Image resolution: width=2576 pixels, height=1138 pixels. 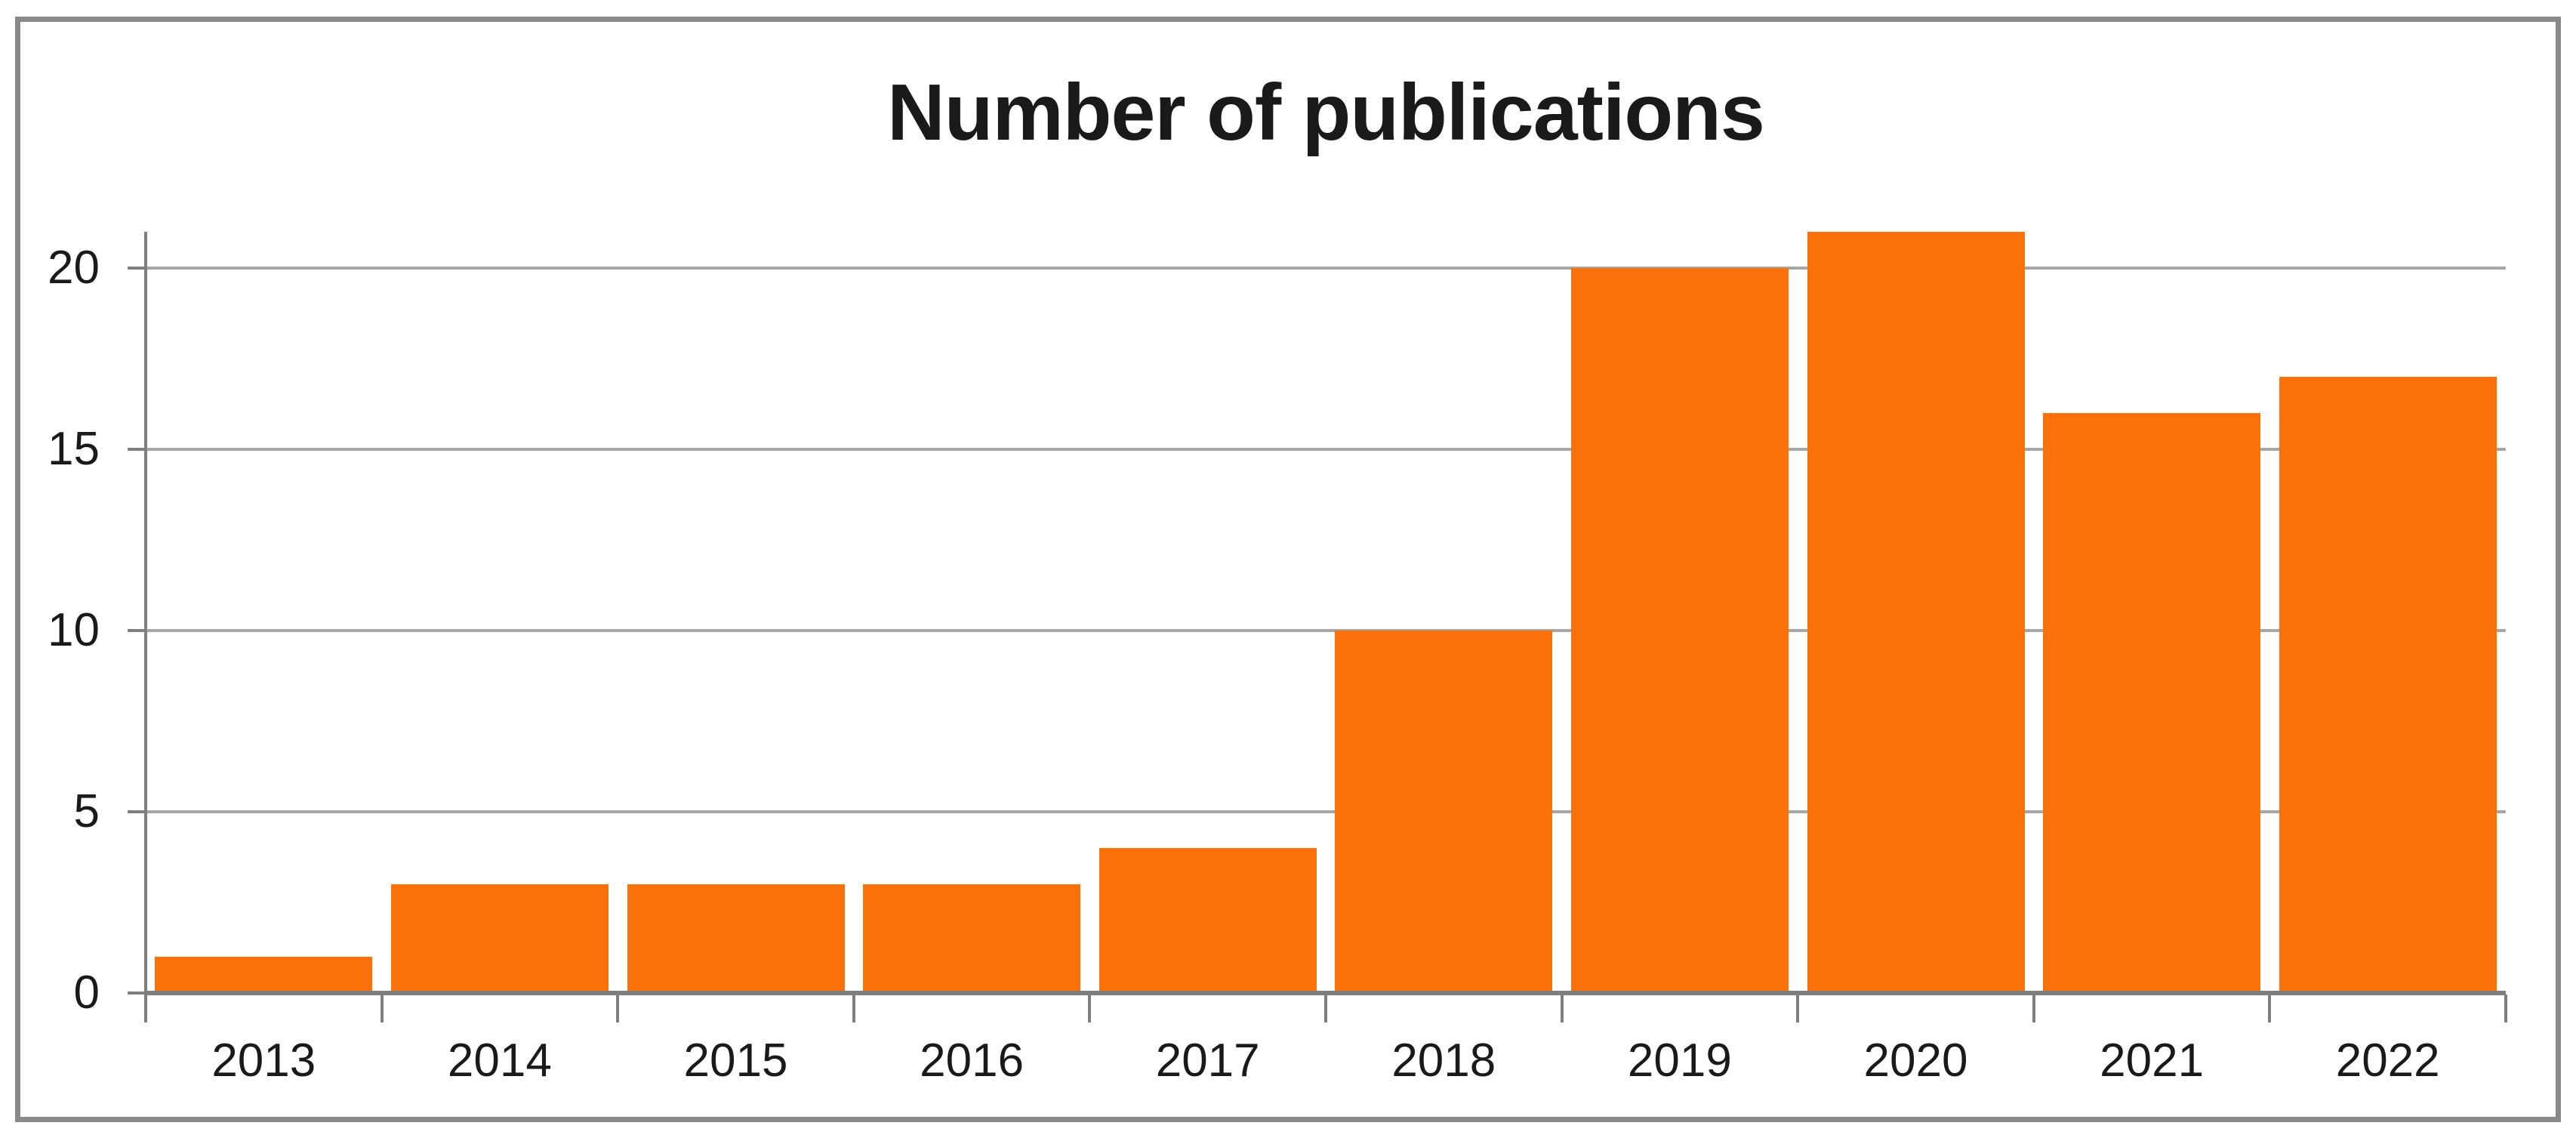 What do you see at coordinates (1916, 612) in the screenshot?
I see `bar-2020` at bounding box center [1916, 612].